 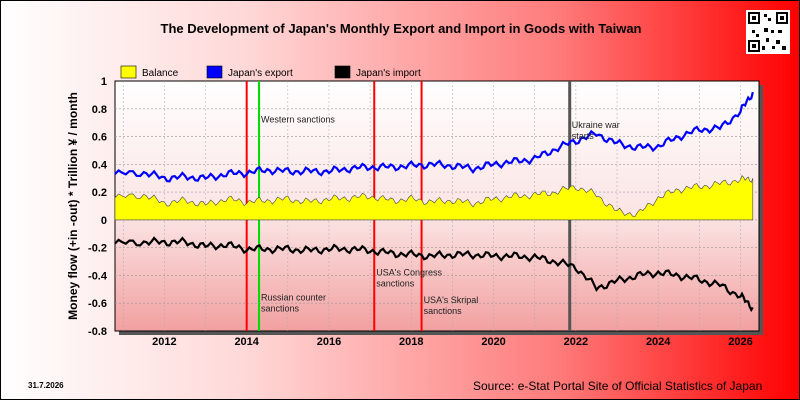 What do you see at coordinates (740, 342) in the screenshot?
I see `x-tick-label: 2026` at bounding box center [740, 342].